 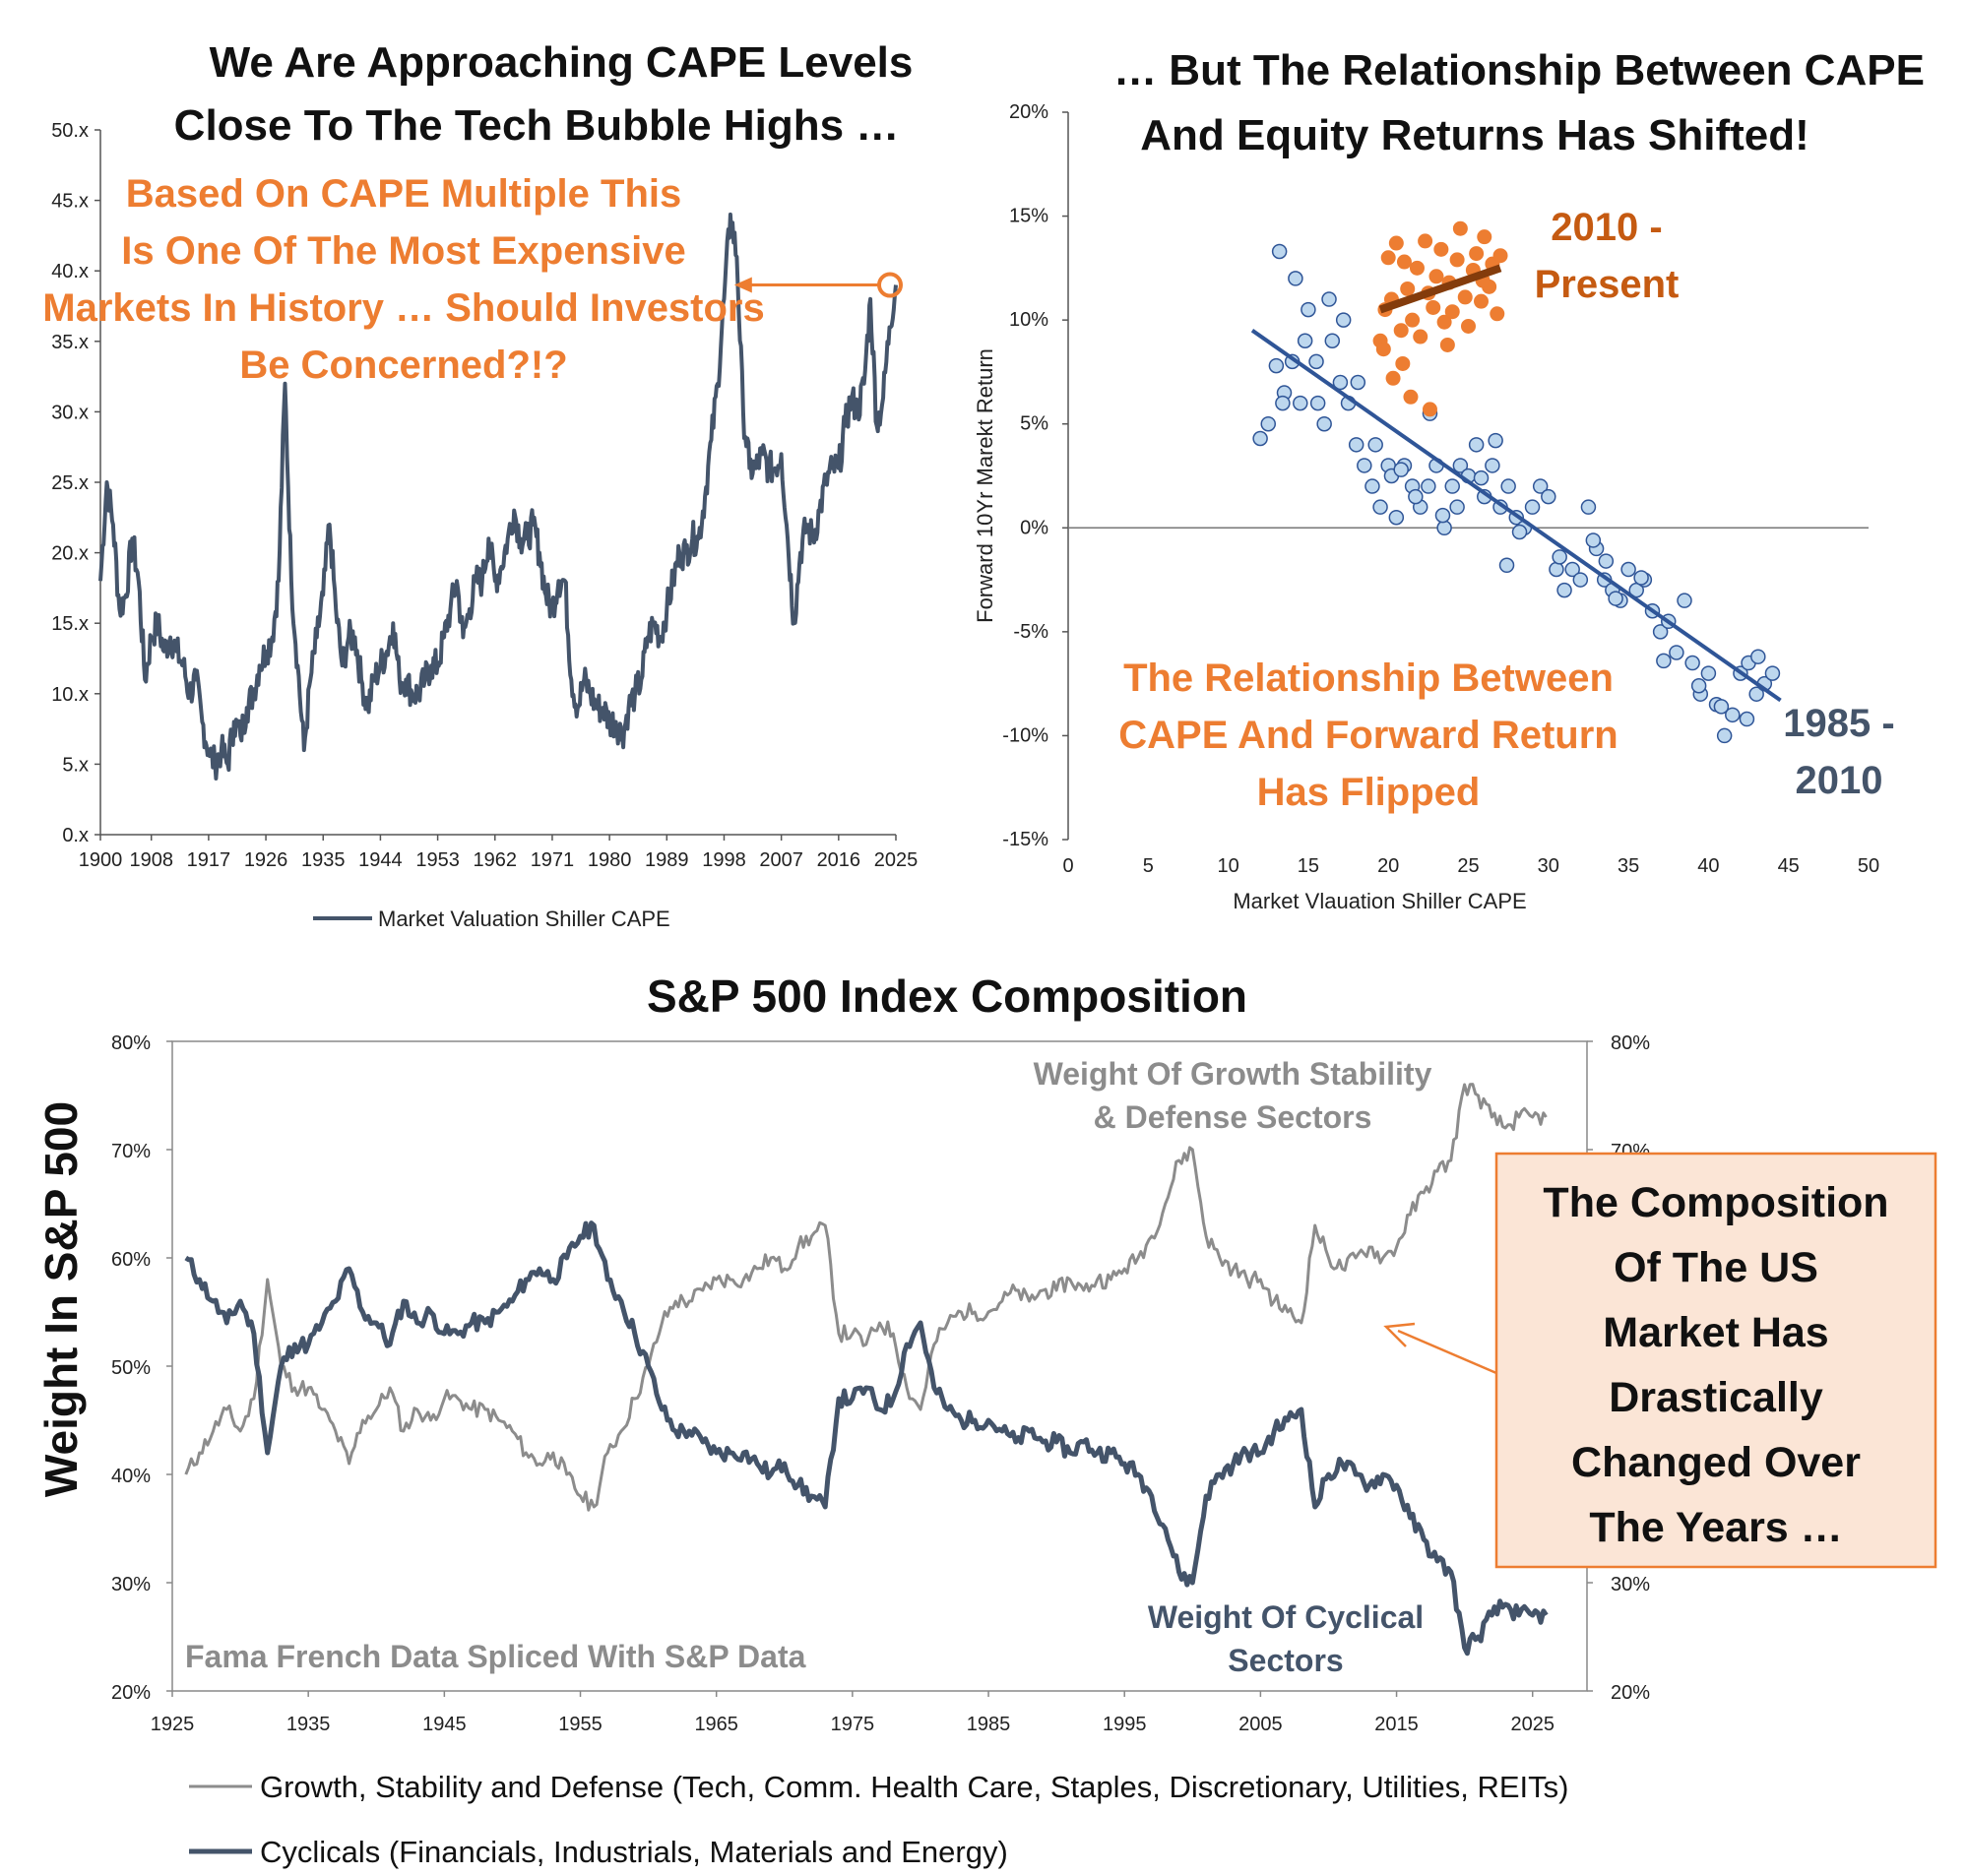 I want to click on chart2-y-axis-title: Forward 10Yr Marekt Return, so click(x=985, y=485).